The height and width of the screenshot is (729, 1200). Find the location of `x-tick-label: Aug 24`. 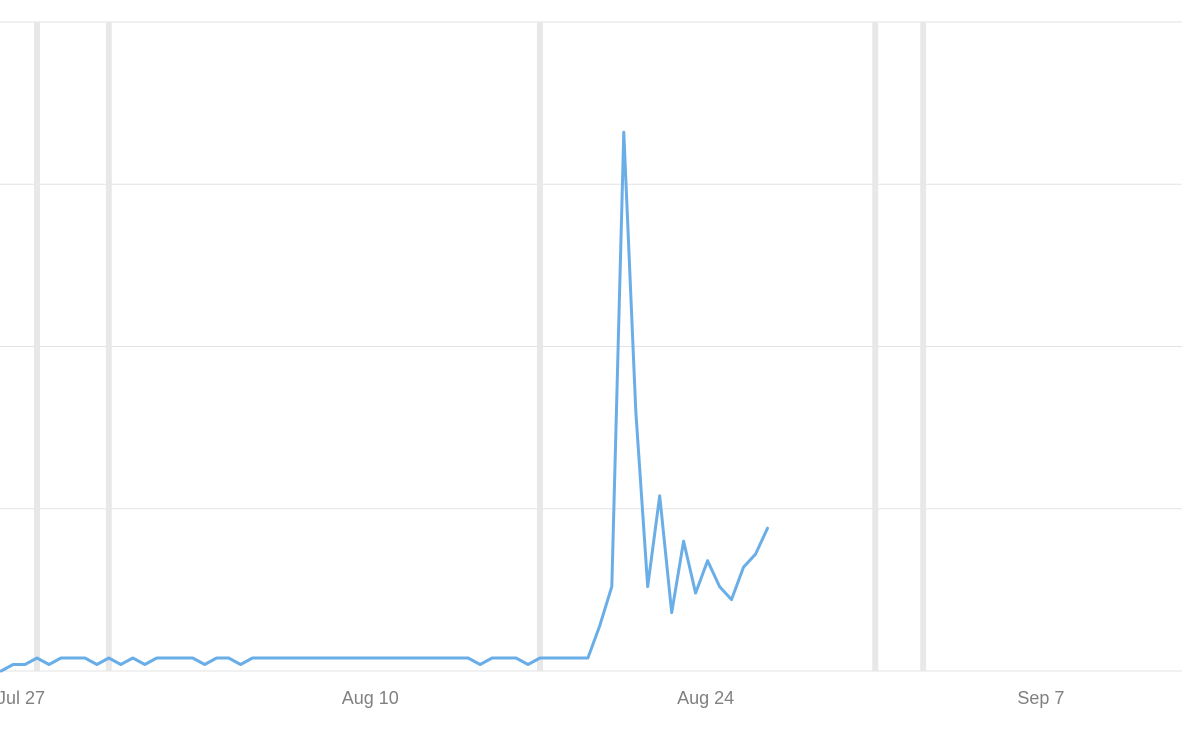

x-tick-label: Aug 24 is located at coordinates (705, 698).